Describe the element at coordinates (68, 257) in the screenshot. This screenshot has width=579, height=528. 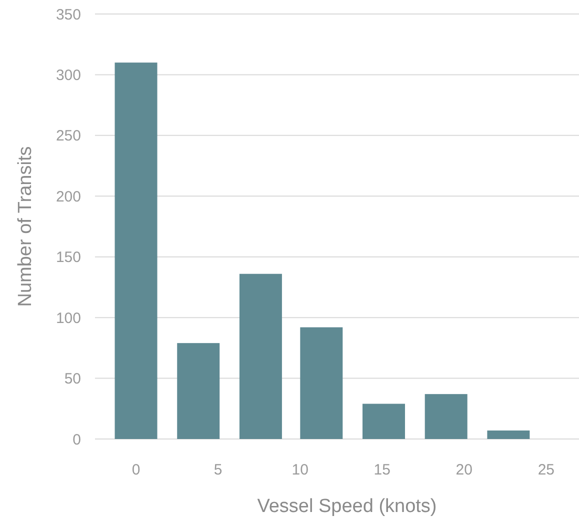
I see `y-tick-label: 150` at that location.